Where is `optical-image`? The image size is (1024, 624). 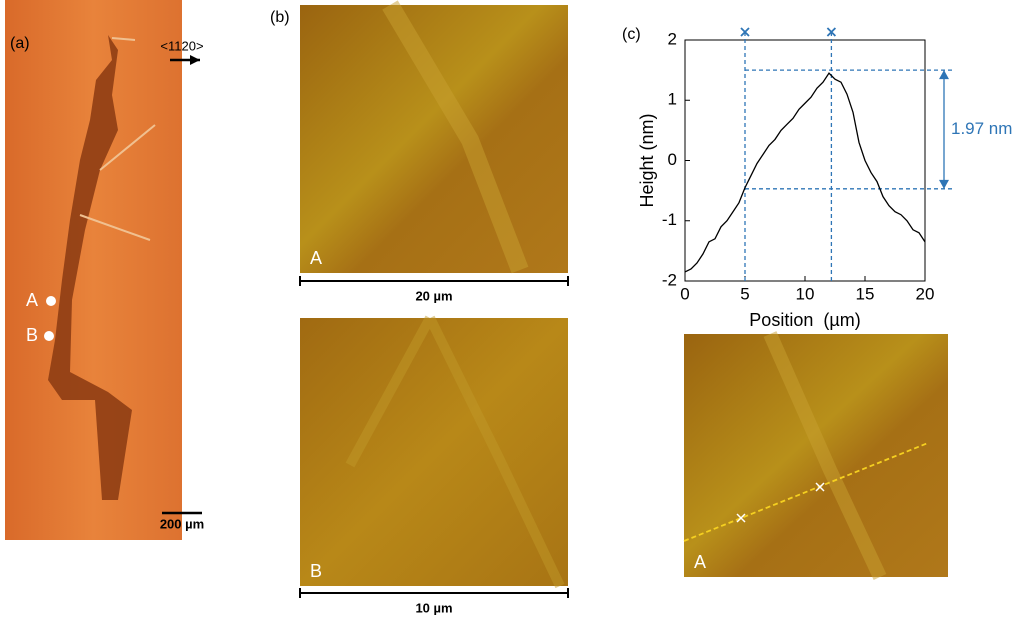
optical-image is located at coordinates (93, 270).